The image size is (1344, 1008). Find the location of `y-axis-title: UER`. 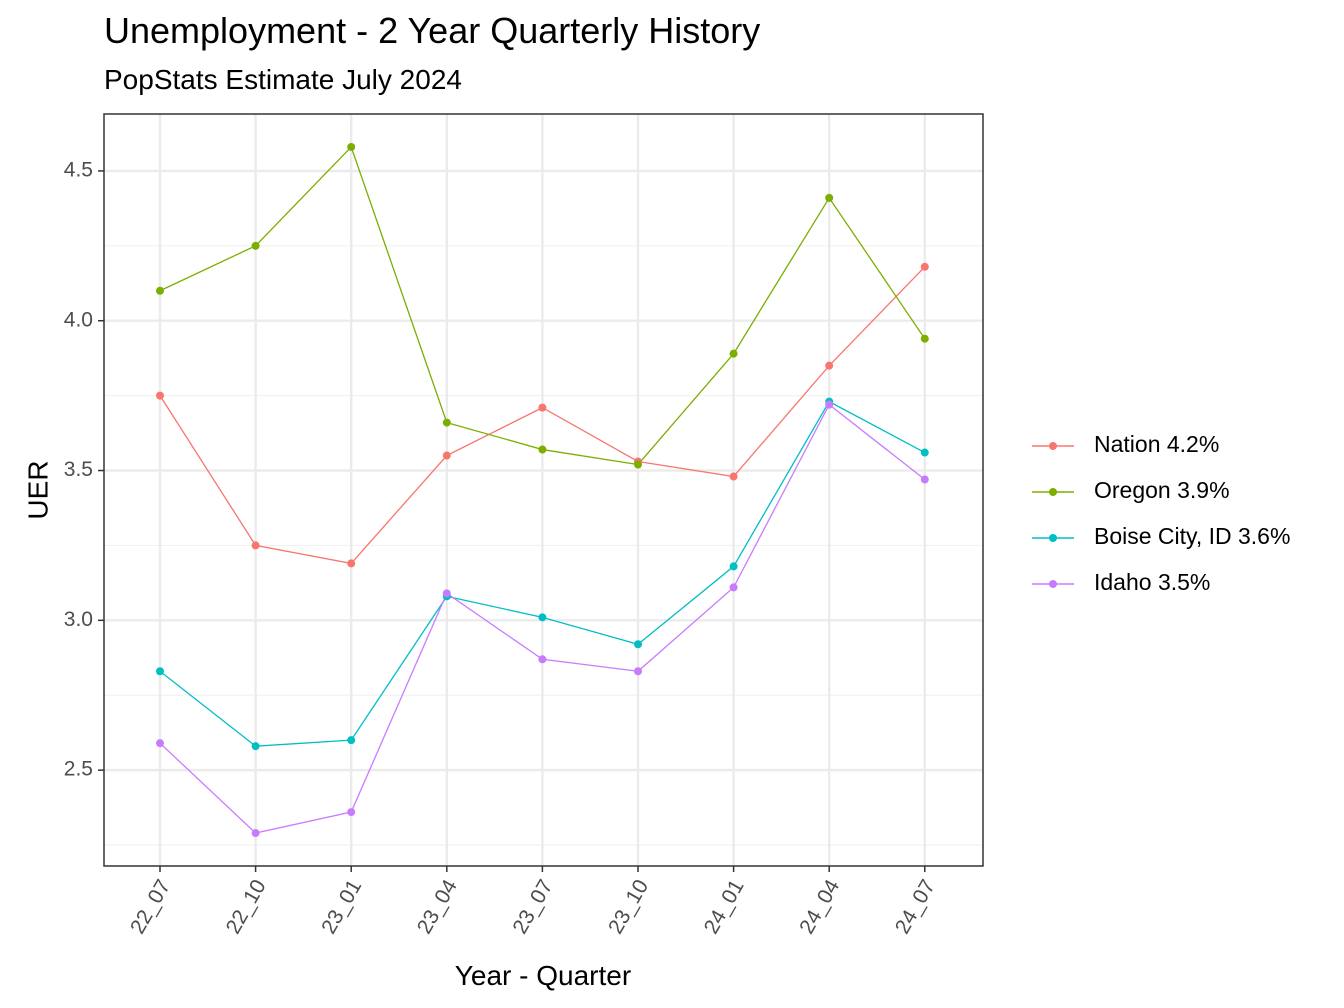

y-axis-title: UER is located at coordinates (37, 489).